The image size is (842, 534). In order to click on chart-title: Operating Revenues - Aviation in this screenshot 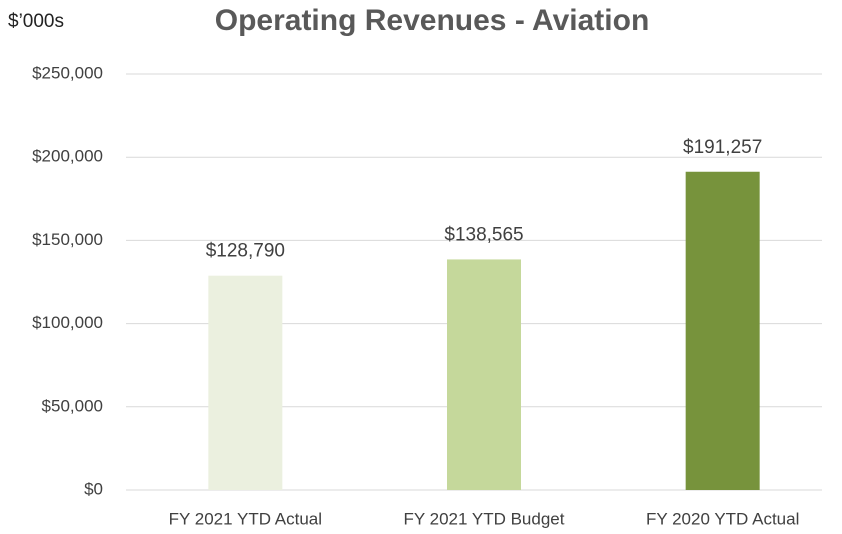, I will do `click(432, 20)`.